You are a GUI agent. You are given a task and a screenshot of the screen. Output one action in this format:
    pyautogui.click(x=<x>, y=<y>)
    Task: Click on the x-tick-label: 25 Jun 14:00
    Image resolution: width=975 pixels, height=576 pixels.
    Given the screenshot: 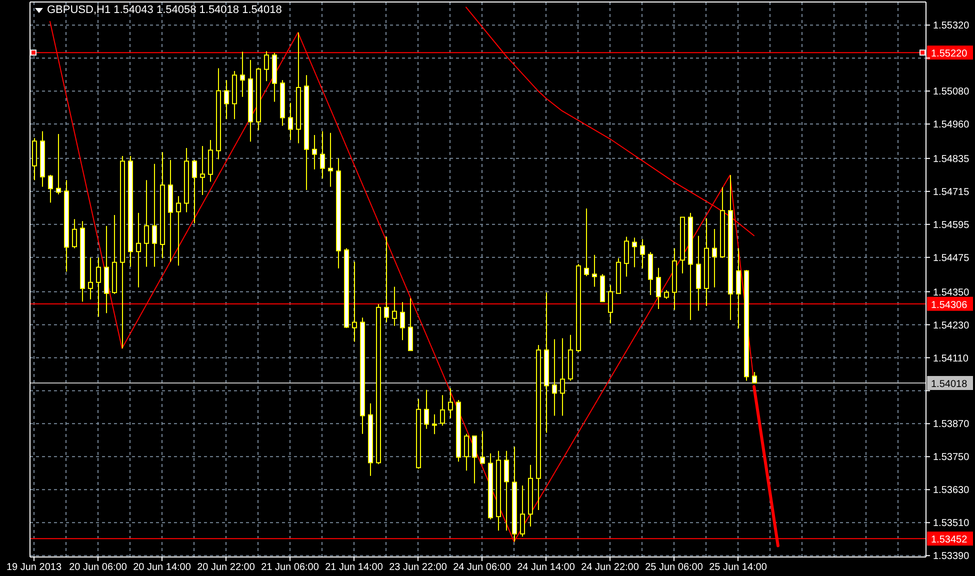 What is the action you would take?
    pyautogui.click(x=738, y=568)
    